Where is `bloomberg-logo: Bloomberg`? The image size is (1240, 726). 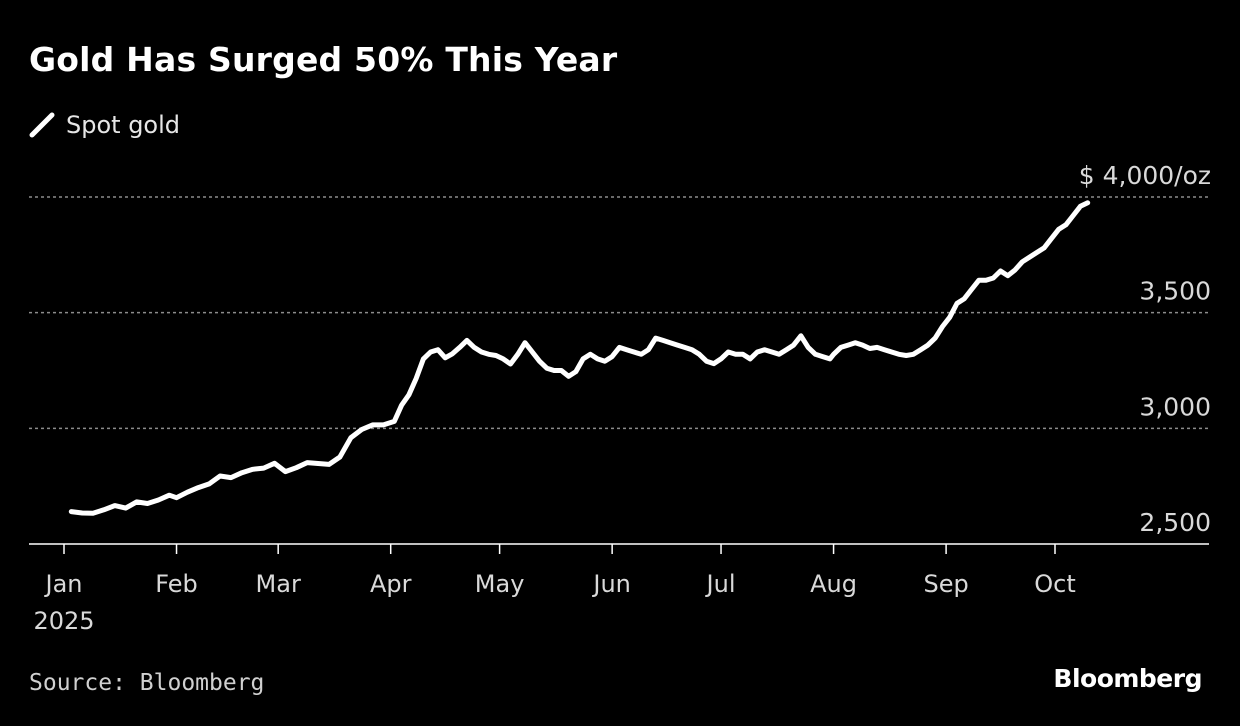 bloomberg-logo: Bloomberg is located at coordinates (1127, 678).